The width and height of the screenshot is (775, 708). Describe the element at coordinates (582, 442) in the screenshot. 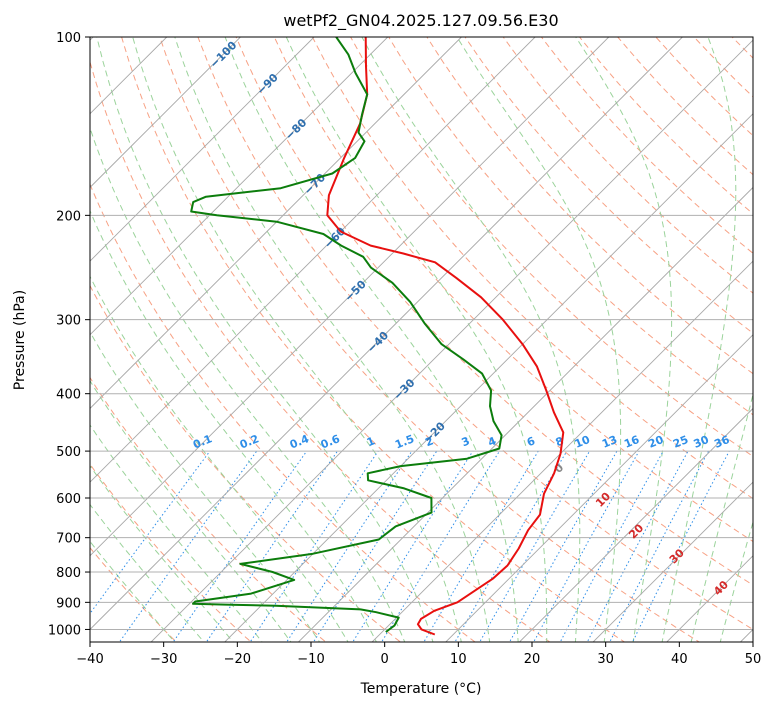

I see `mixing-ratio-label: 10` at that location.